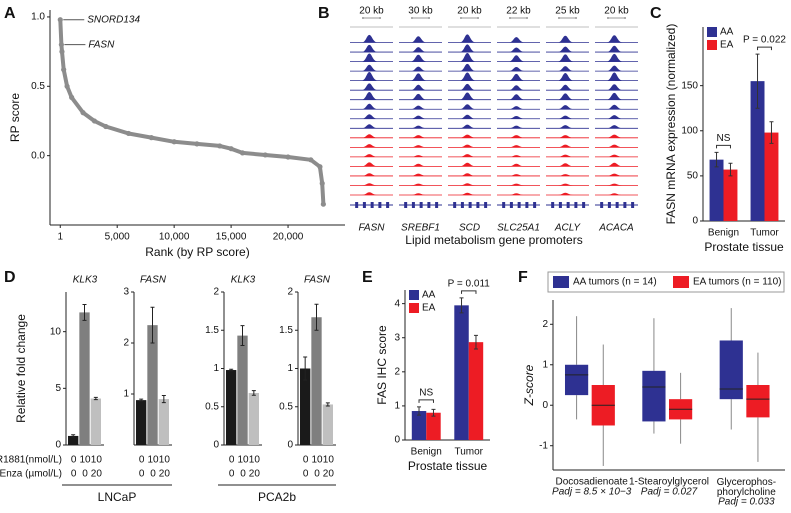 Image resolution: width=791 pixels, height=513 pixels. I want to click on p-value-note: Padj = 8.5 × 10−3, so click(592, 492).